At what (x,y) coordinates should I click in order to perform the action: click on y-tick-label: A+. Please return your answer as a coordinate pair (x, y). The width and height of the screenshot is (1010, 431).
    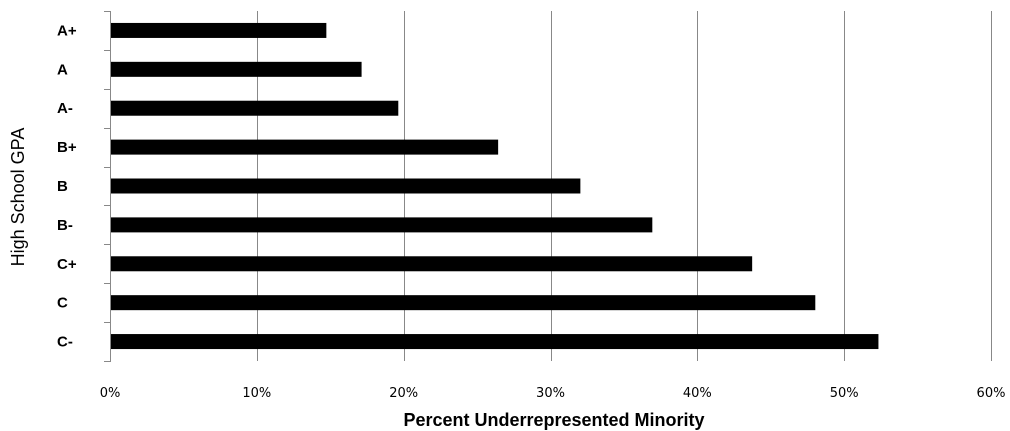
    Looking at the image, I should click on (67, 30).